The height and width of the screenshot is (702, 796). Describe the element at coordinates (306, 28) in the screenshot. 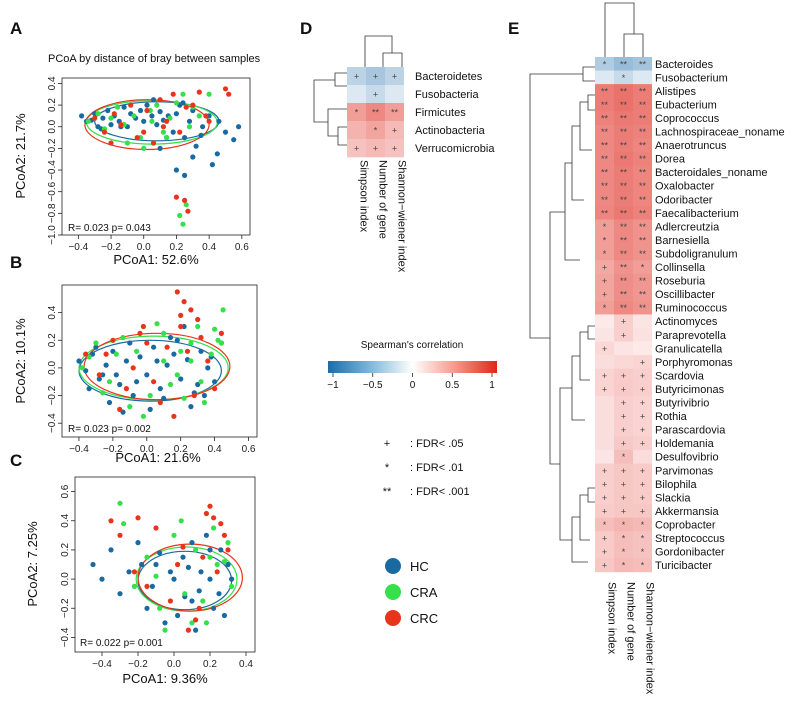

I see `panel-letter-d: D` at that location.